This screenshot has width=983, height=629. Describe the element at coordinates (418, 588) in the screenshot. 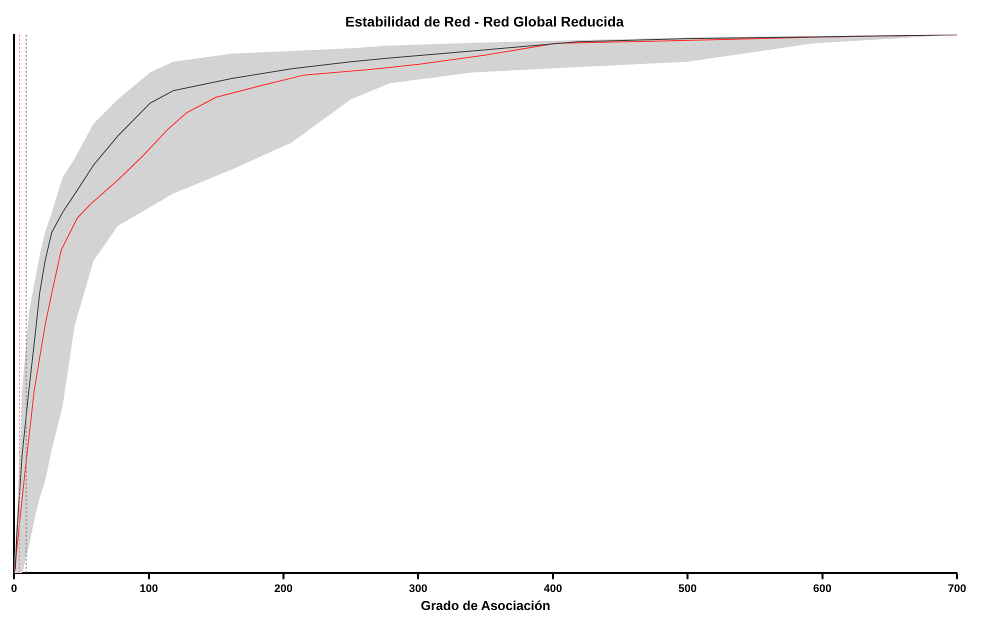

I see `x-tick-label: 300` at that location.